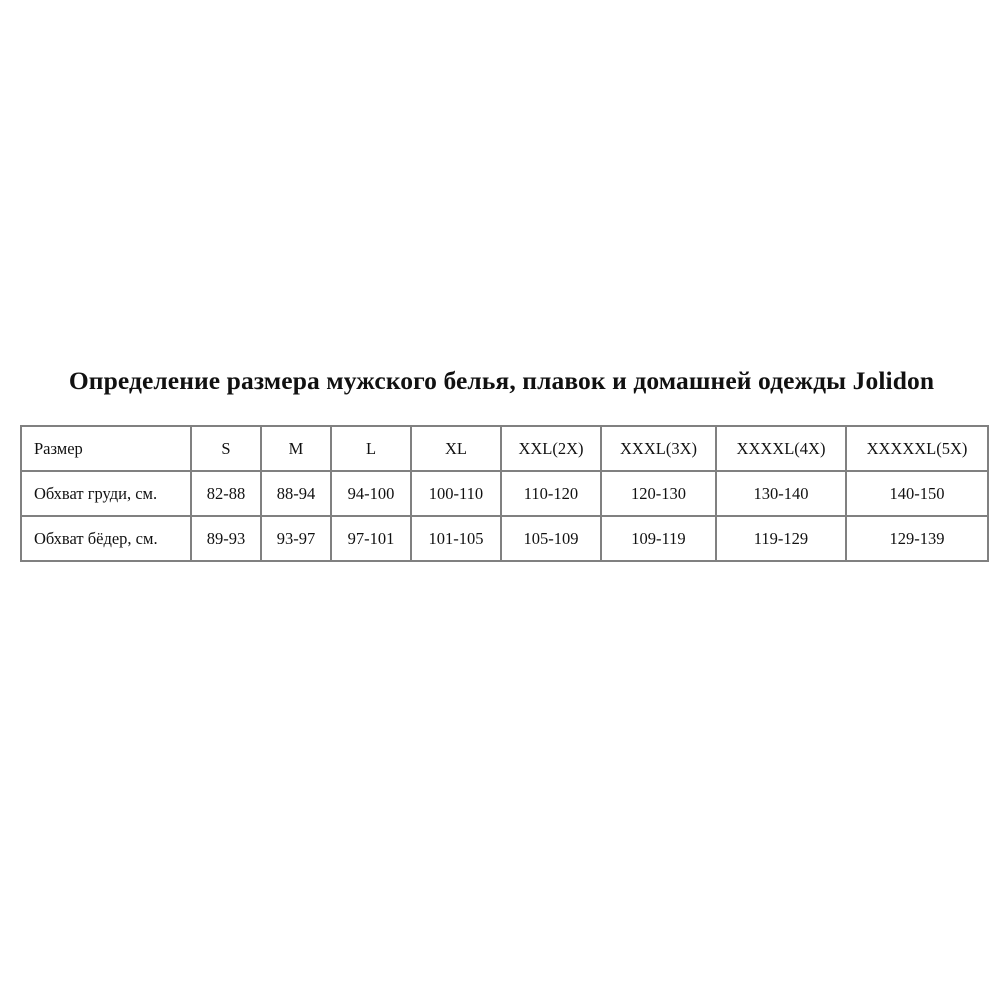 Image resolution: width=1000 pixels, height=1000 pixels. I want to click on header-cell: XXXL(3X), so click(658, 448).